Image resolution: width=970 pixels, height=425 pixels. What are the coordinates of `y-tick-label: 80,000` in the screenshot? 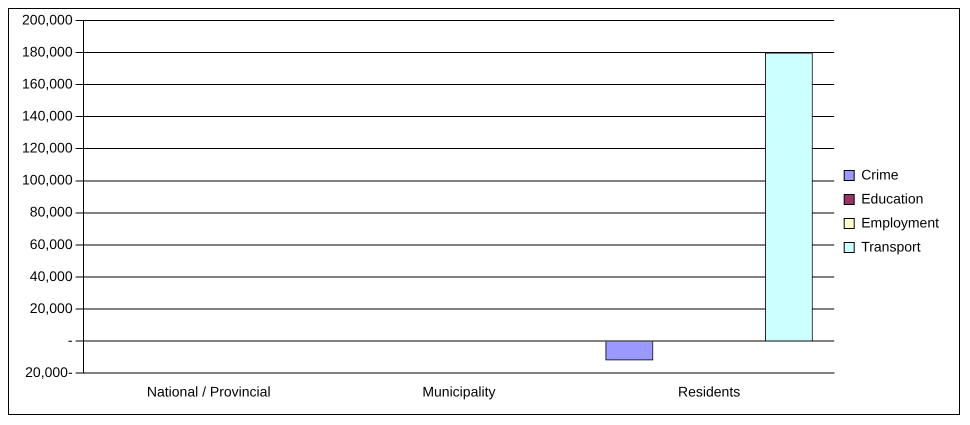 It's located at (51, 212).